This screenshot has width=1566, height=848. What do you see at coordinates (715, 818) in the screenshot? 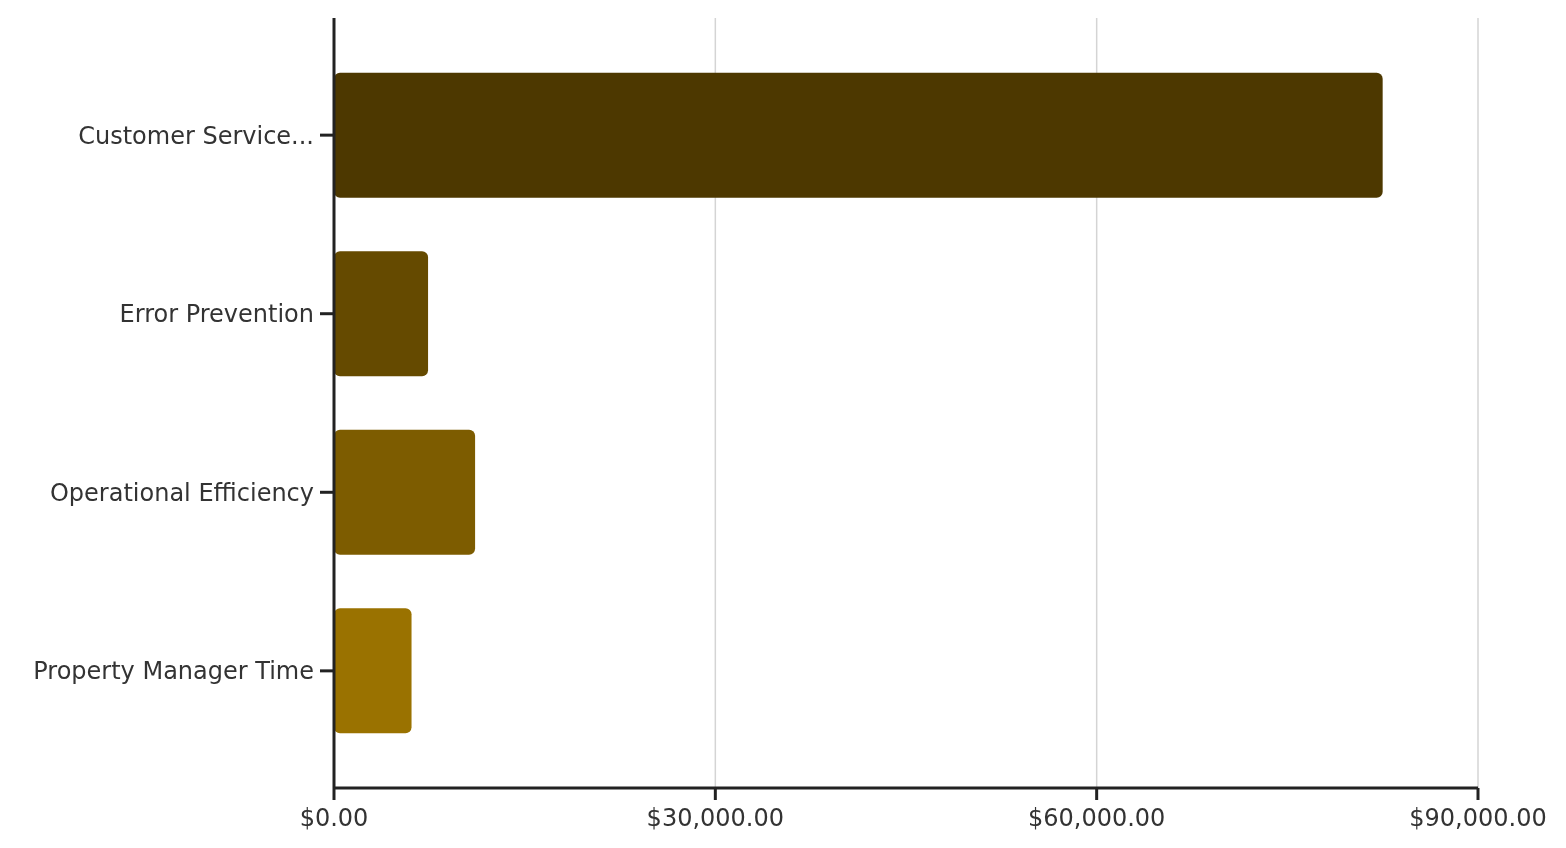
I see `x-tick-label: $30,000.00` at bounding box center [715, 818].